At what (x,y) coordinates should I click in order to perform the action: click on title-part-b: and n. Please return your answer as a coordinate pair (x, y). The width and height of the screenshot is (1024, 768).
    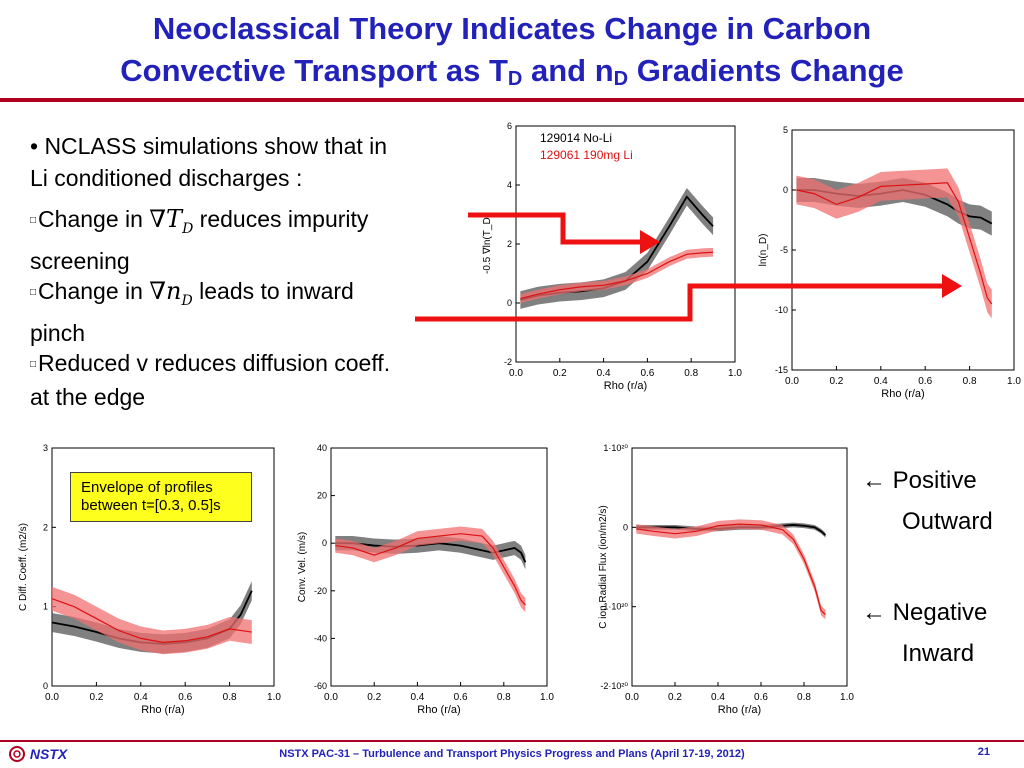
    Looking at the image, I should click on (568, 70).